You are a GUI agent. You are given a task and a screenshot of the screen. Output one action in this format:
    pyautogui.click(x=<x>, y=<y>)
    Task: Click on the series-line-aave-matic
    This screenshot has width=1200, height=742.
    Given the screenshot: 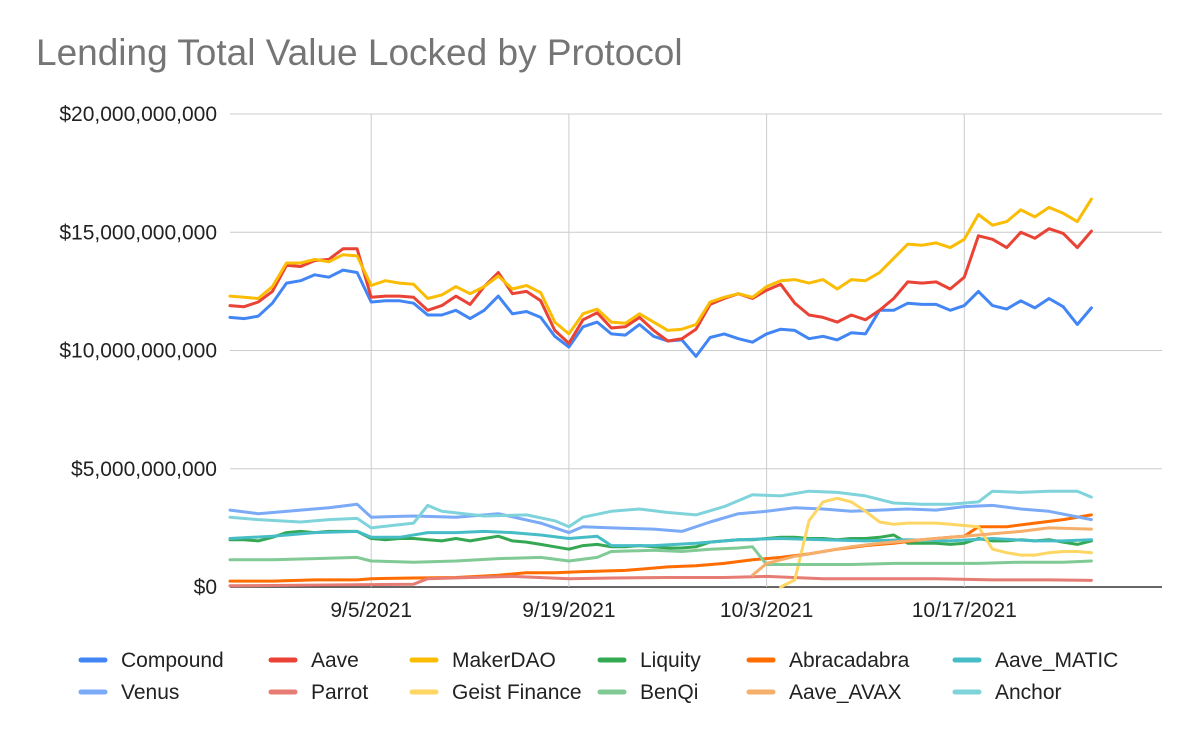 What is the action you would take?
    pyautogui.click(x=660, y=538)
    